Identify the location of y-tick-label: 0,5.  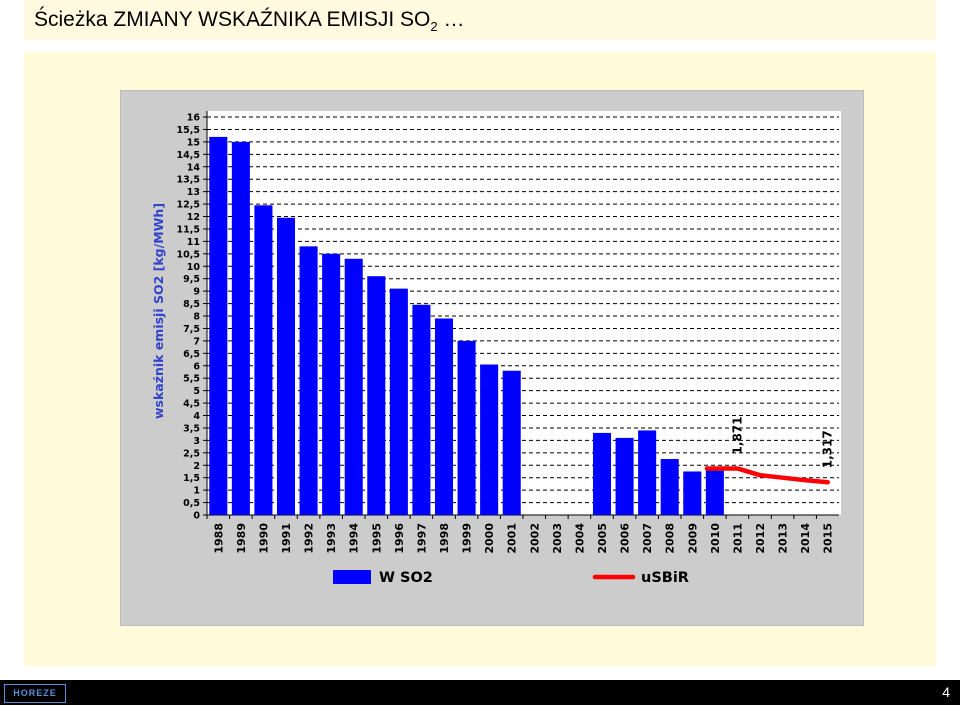
(191, 503).